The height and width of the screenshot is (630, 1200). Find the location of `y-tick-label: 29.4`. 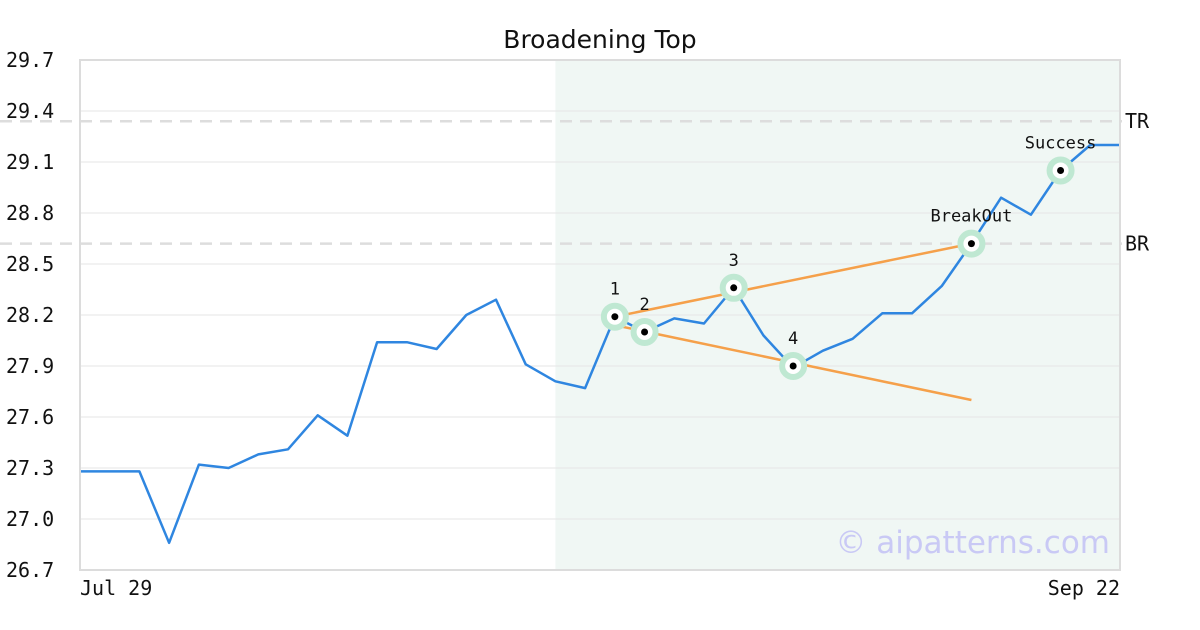

y-tick-label: 29.4 is located at coordinates (30, 111).